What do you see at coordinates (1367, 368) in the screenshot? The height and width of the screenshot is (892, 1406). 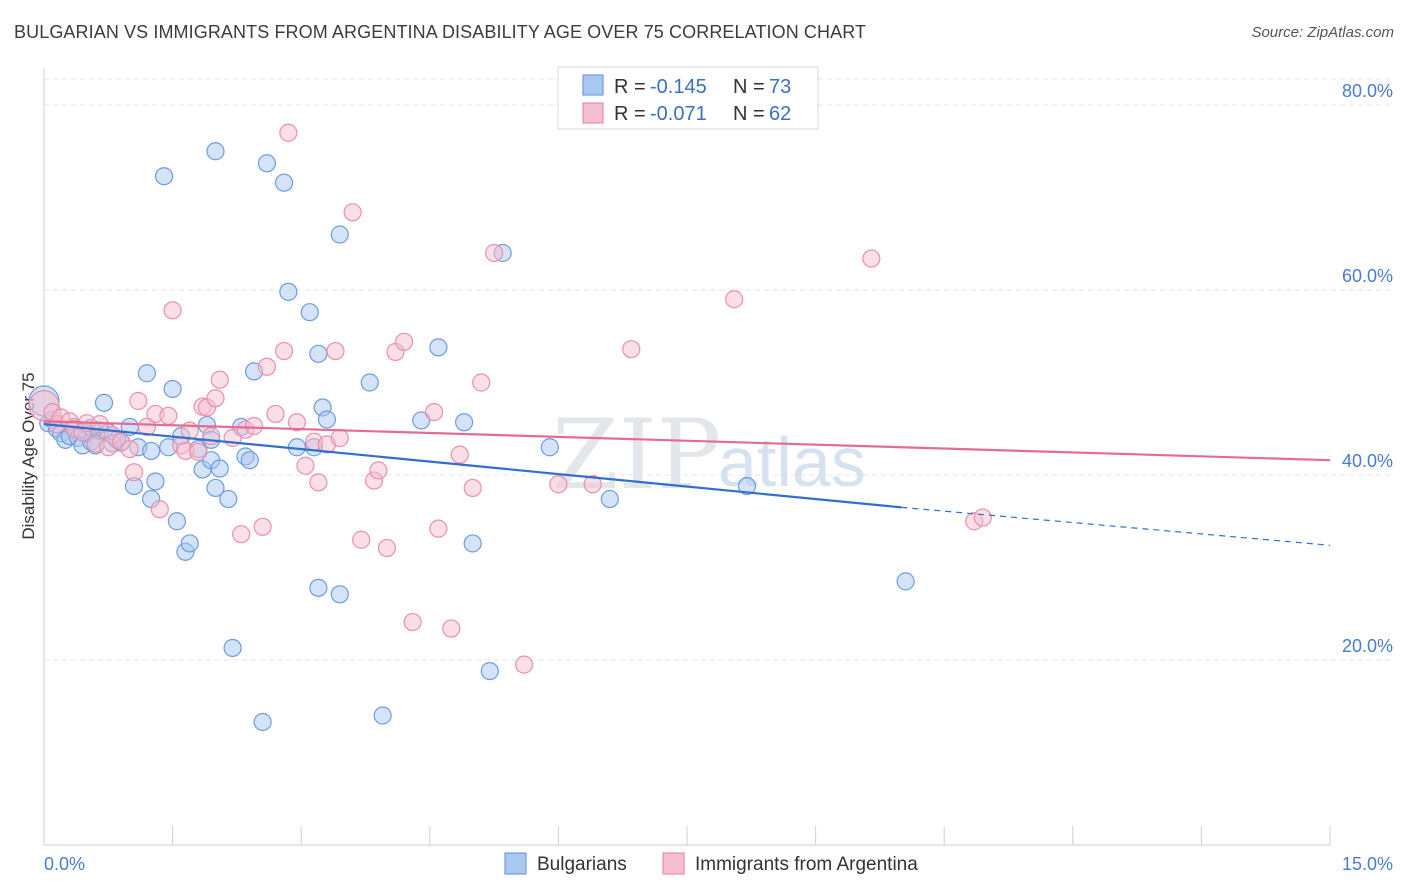 I see `y-tick-labels: 20.0% 40.0% 60.0% 80.0%` at bounding box center [1367, 368].